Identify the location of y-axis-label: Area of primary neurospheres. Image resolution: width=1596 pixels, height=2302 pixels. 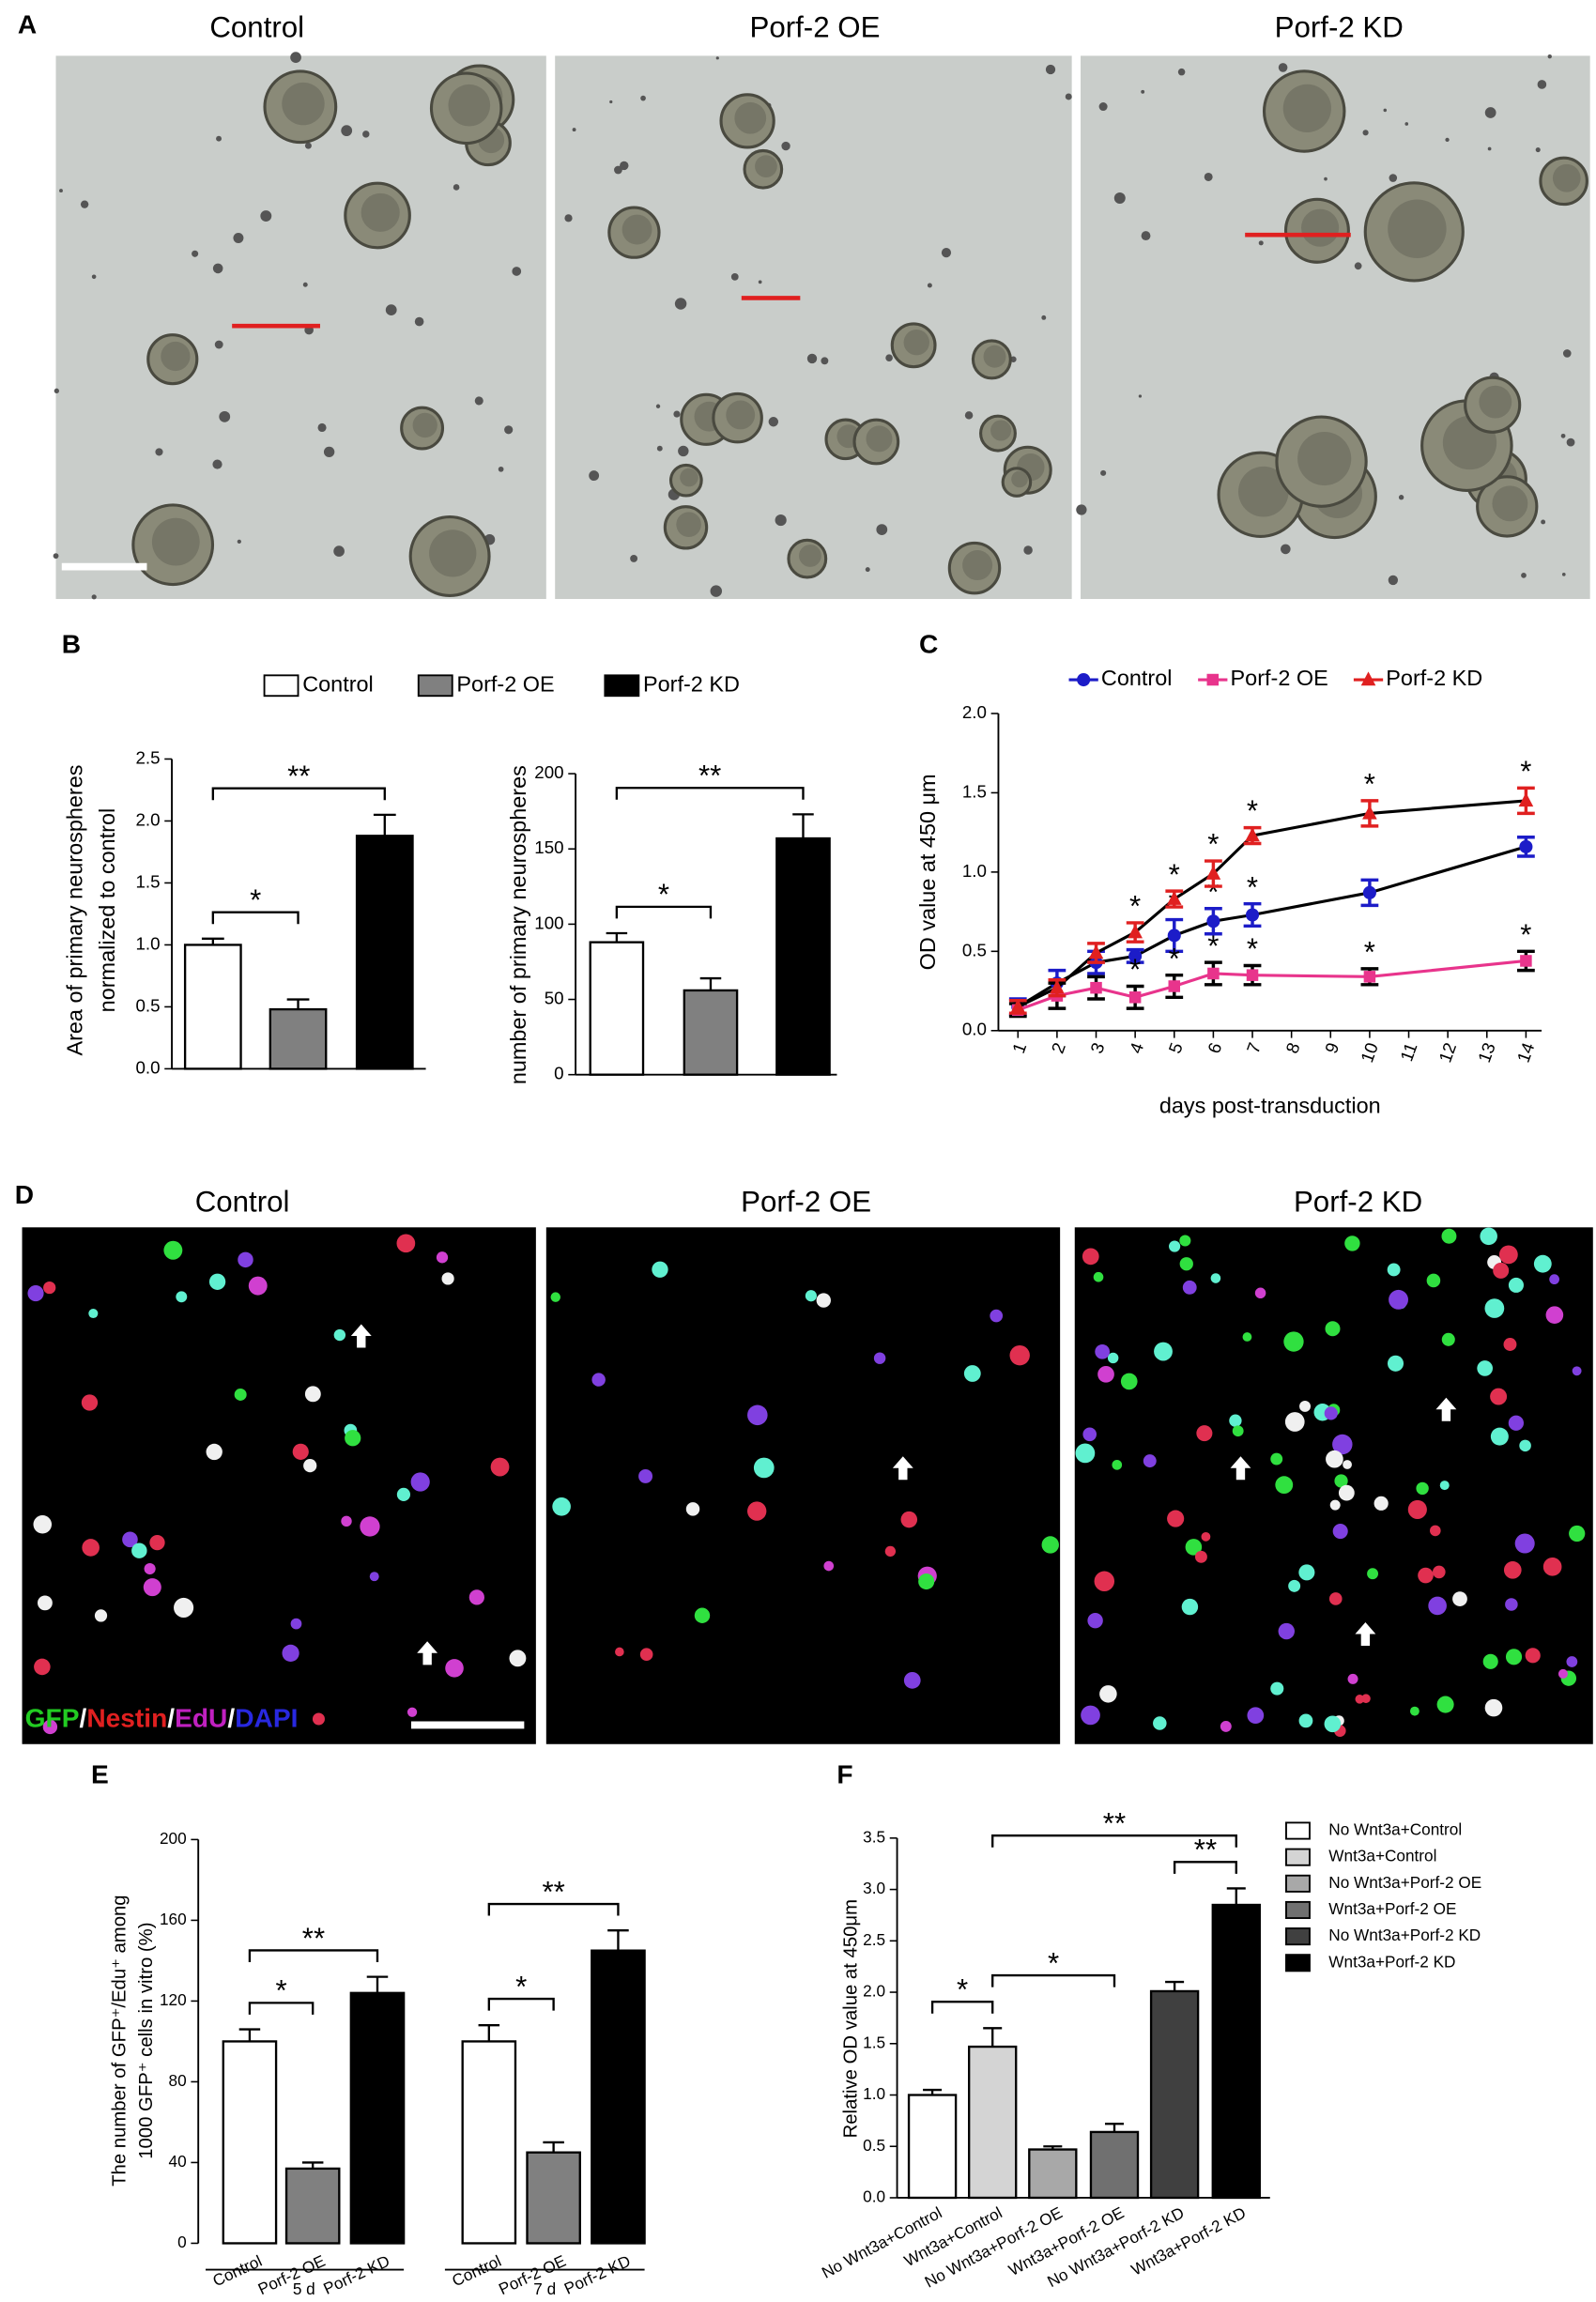
(75, 910).